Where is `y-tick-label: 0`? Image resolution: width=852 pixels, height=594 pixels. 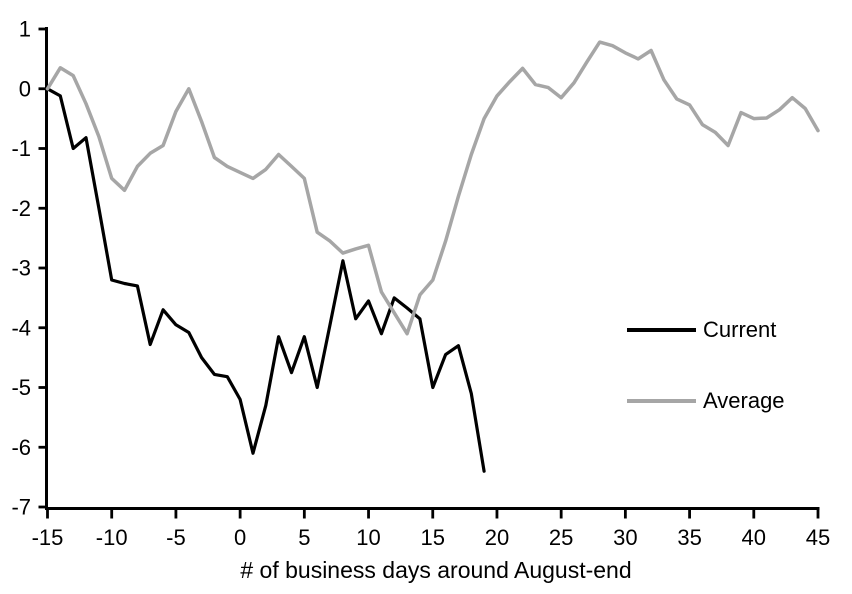
y-tick-label: 0 is located at coordinates (25, 88).